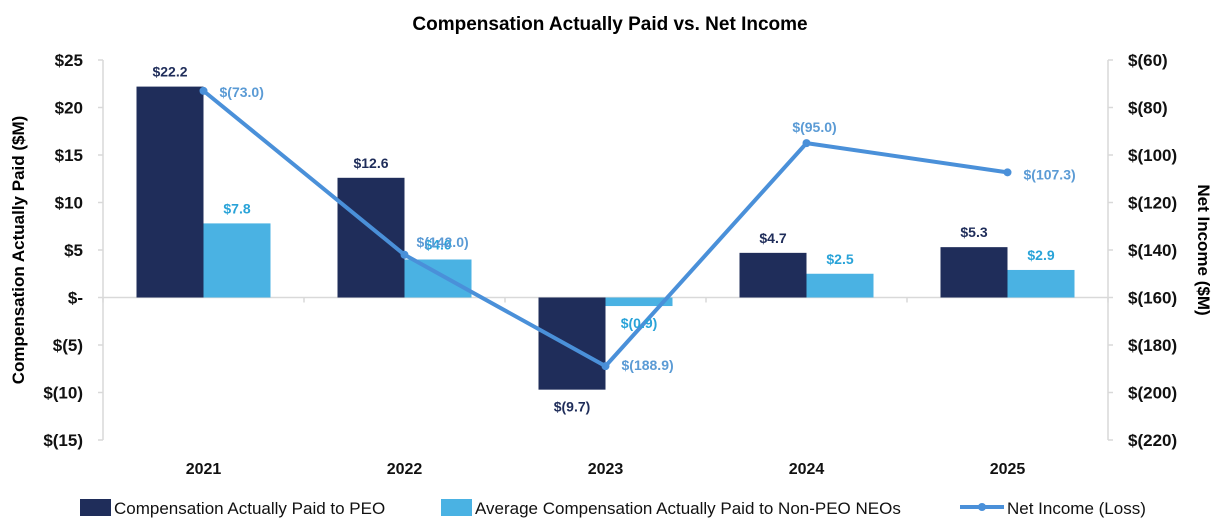 This screenshot has width=1222, height=532. Describe the element at coordinates (1008, 469) in the screenshot. I see `x-category-label: 2025` at that location.